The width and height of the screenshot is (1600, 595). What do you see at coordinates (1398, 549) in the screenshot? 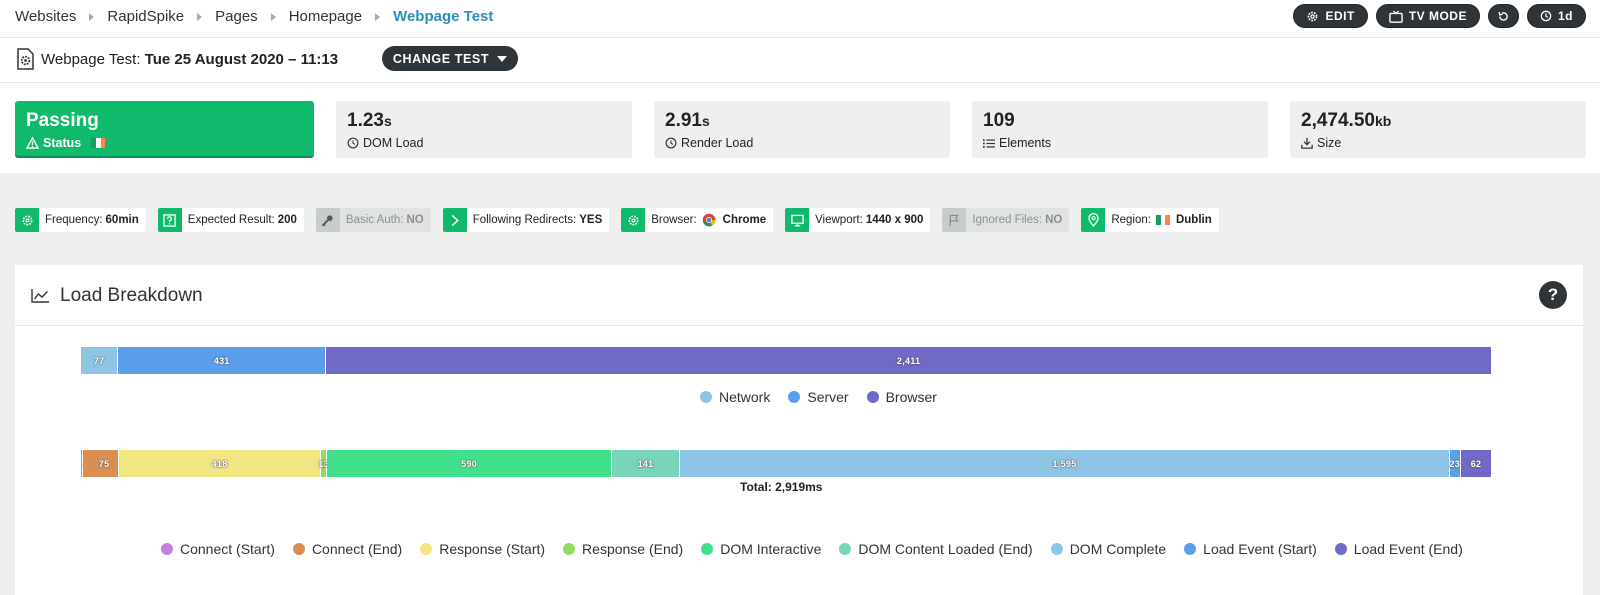
I see `legend-item-load-event-end: Load Event (End)` at bounding box center [1398, 549].